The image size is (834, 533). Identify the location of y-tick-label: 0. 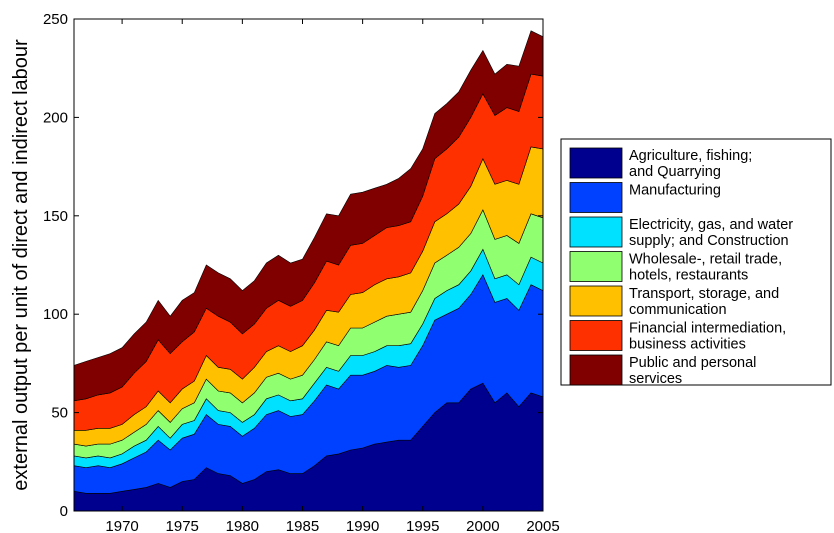
(64, 511).